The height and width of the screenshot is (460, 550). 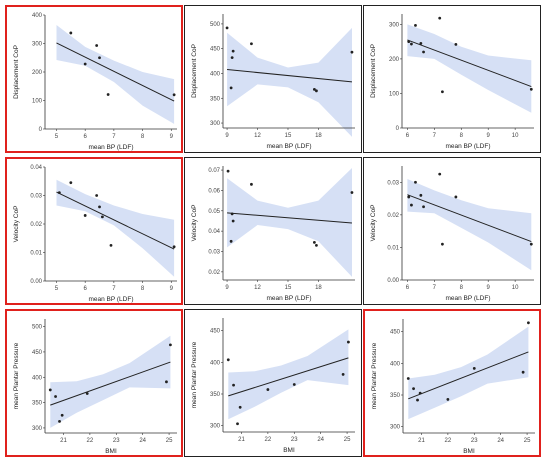 I want to click on x-tick-label: 10, so click(x=515, y=288).